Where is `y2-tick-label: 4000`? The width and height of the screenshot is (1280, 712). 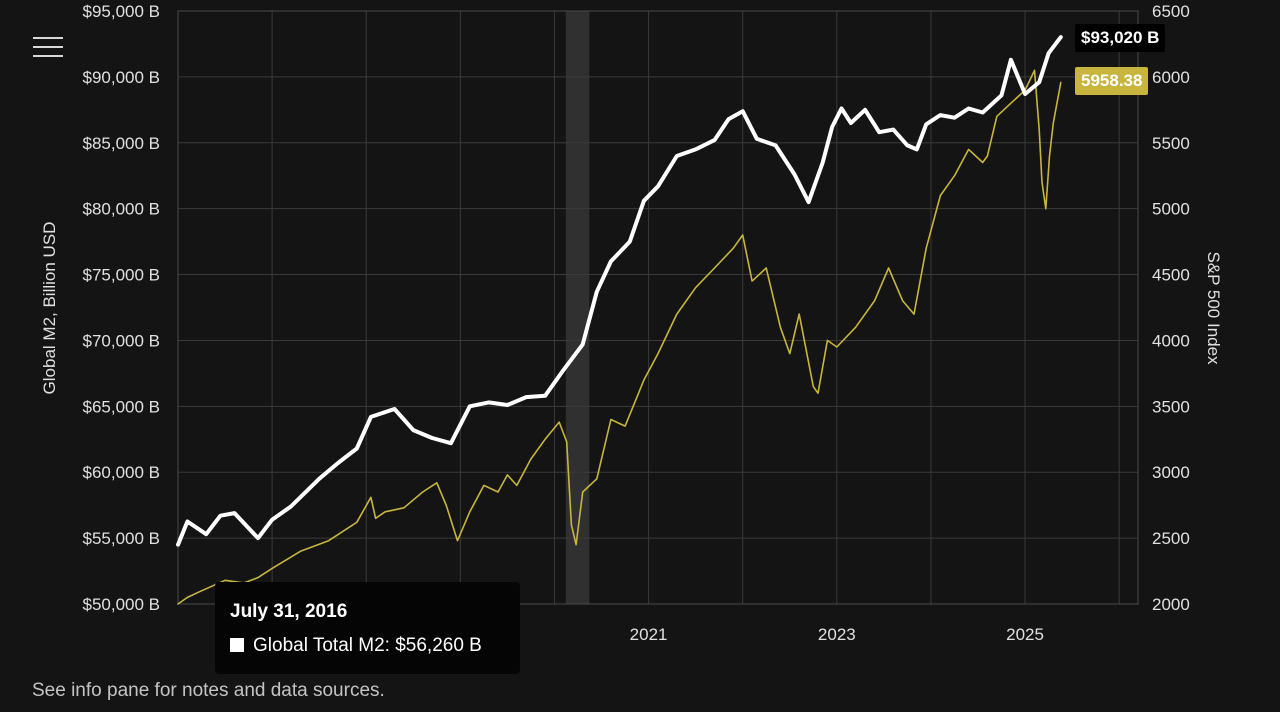 y2-tick-label: 4000 is located at coordinates (1171, 340).